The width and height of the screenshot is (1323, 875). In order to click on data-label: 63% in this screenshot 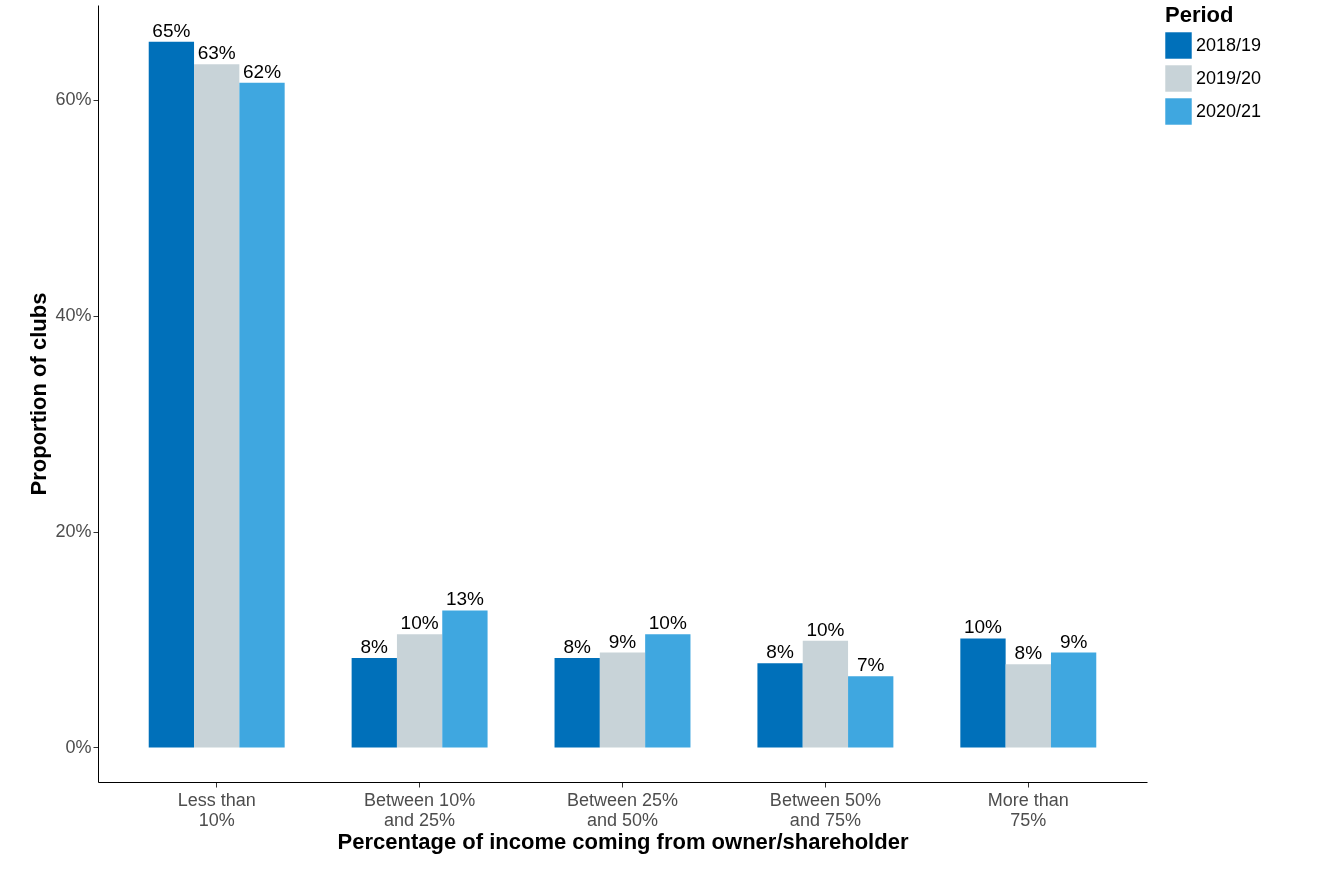, I will do `click(216, 53)`.